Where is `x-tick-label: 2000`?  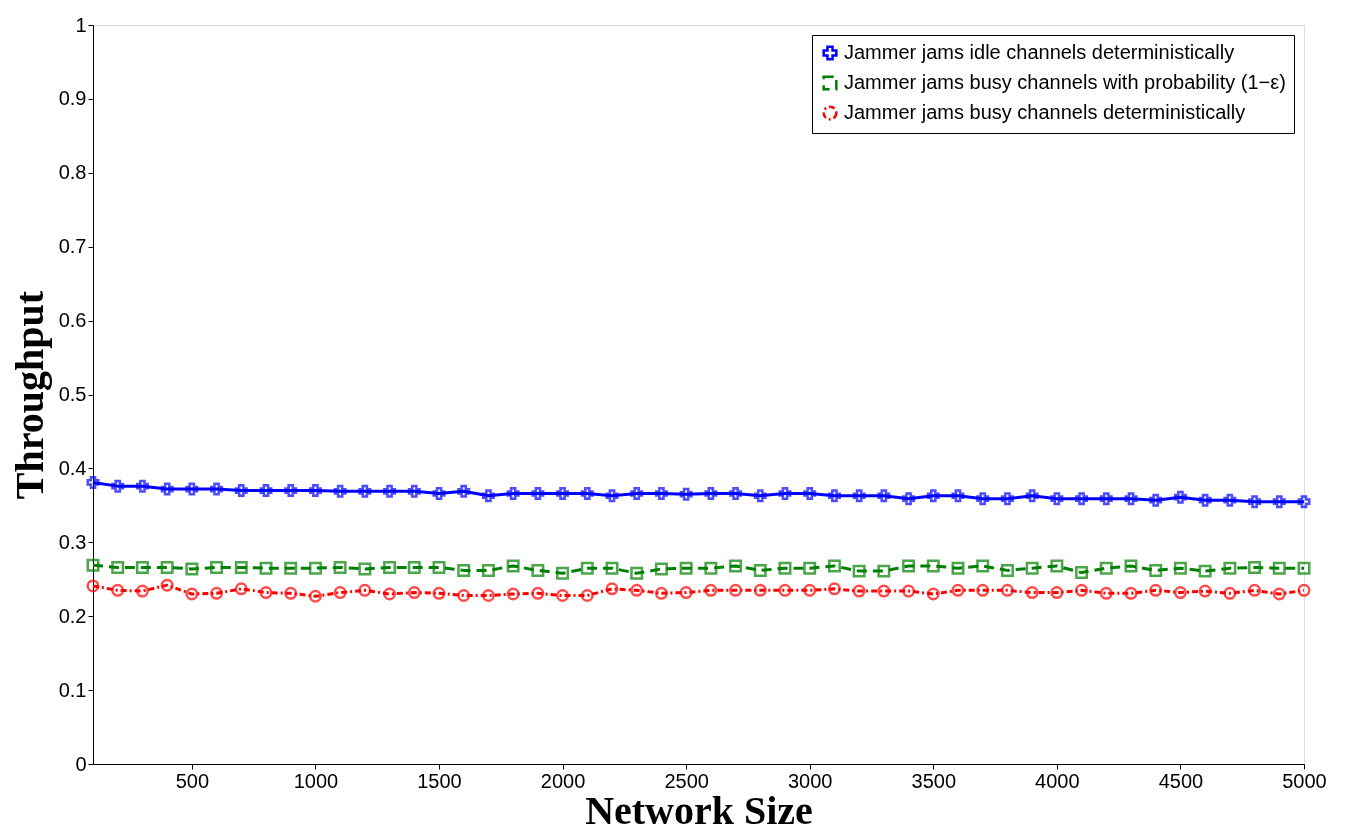 x-tick-label: 2000 is located at coordinates (563, 780).